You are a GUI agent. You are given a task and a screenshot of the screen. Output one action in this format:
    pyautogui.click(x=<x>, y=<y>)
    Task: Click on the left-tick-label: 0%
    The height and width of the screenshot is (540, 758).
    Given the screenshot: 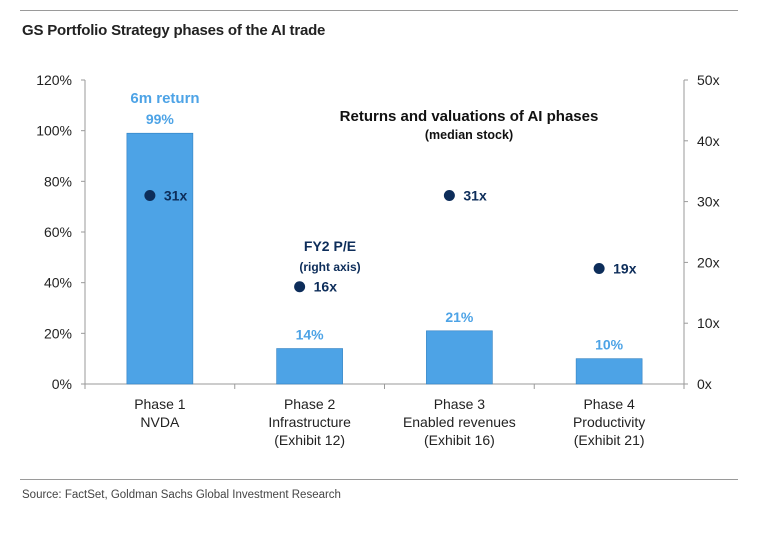 What is the action you would take?
    pyautogui.click(x=62, y=384)
    